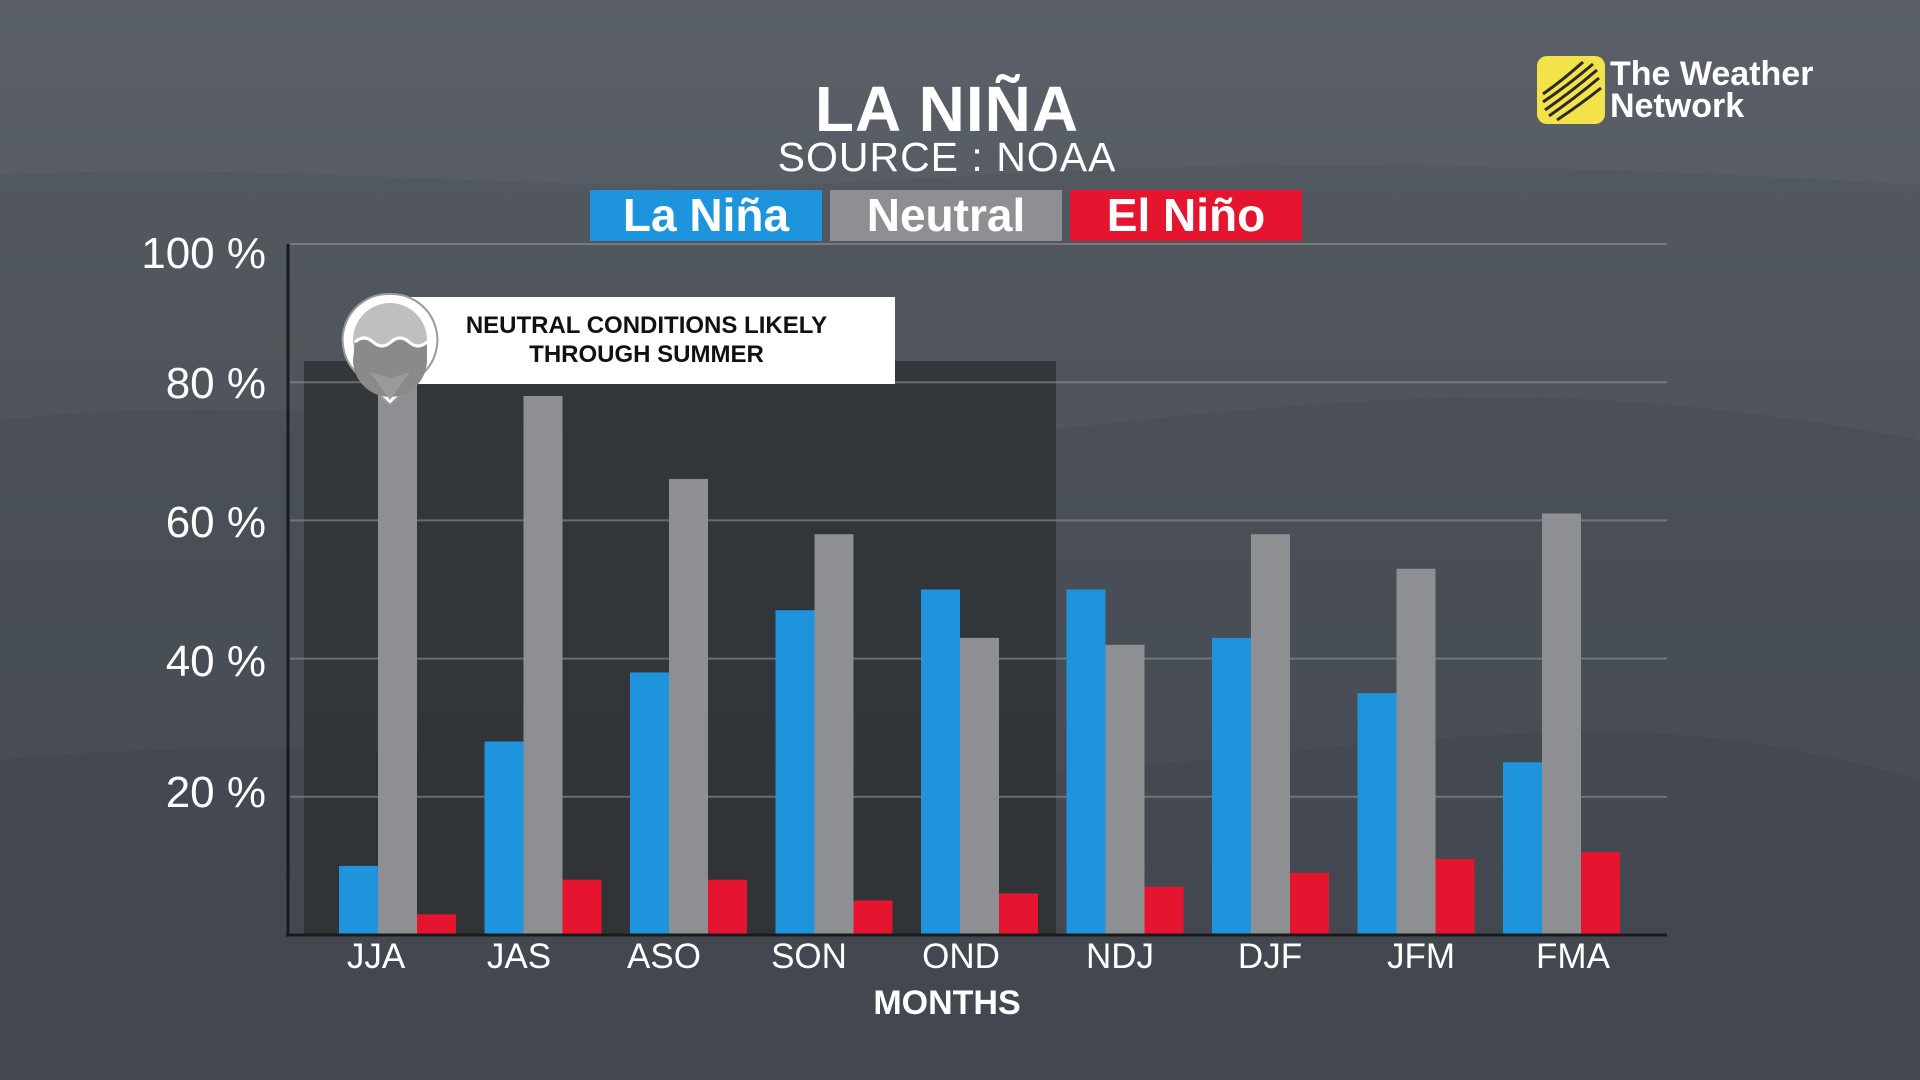 The image size is (1920, 1080). Describe the element at coordinates (582, 907) in the screenshot. I see `bar-el-ni-o-jas` at that location.